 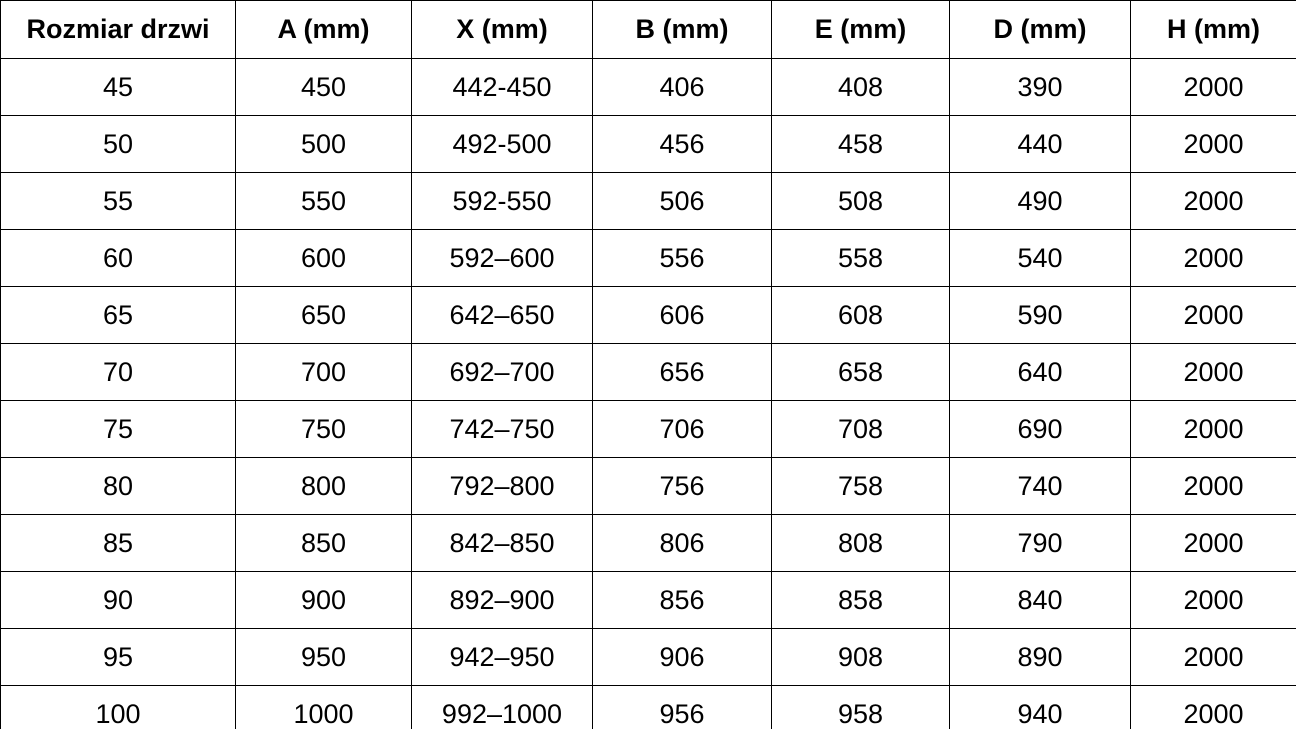 What do you see at coordinates (118, 201) in the screenshot?
I see `table-cell: 55` at bounding box center [118, 201].